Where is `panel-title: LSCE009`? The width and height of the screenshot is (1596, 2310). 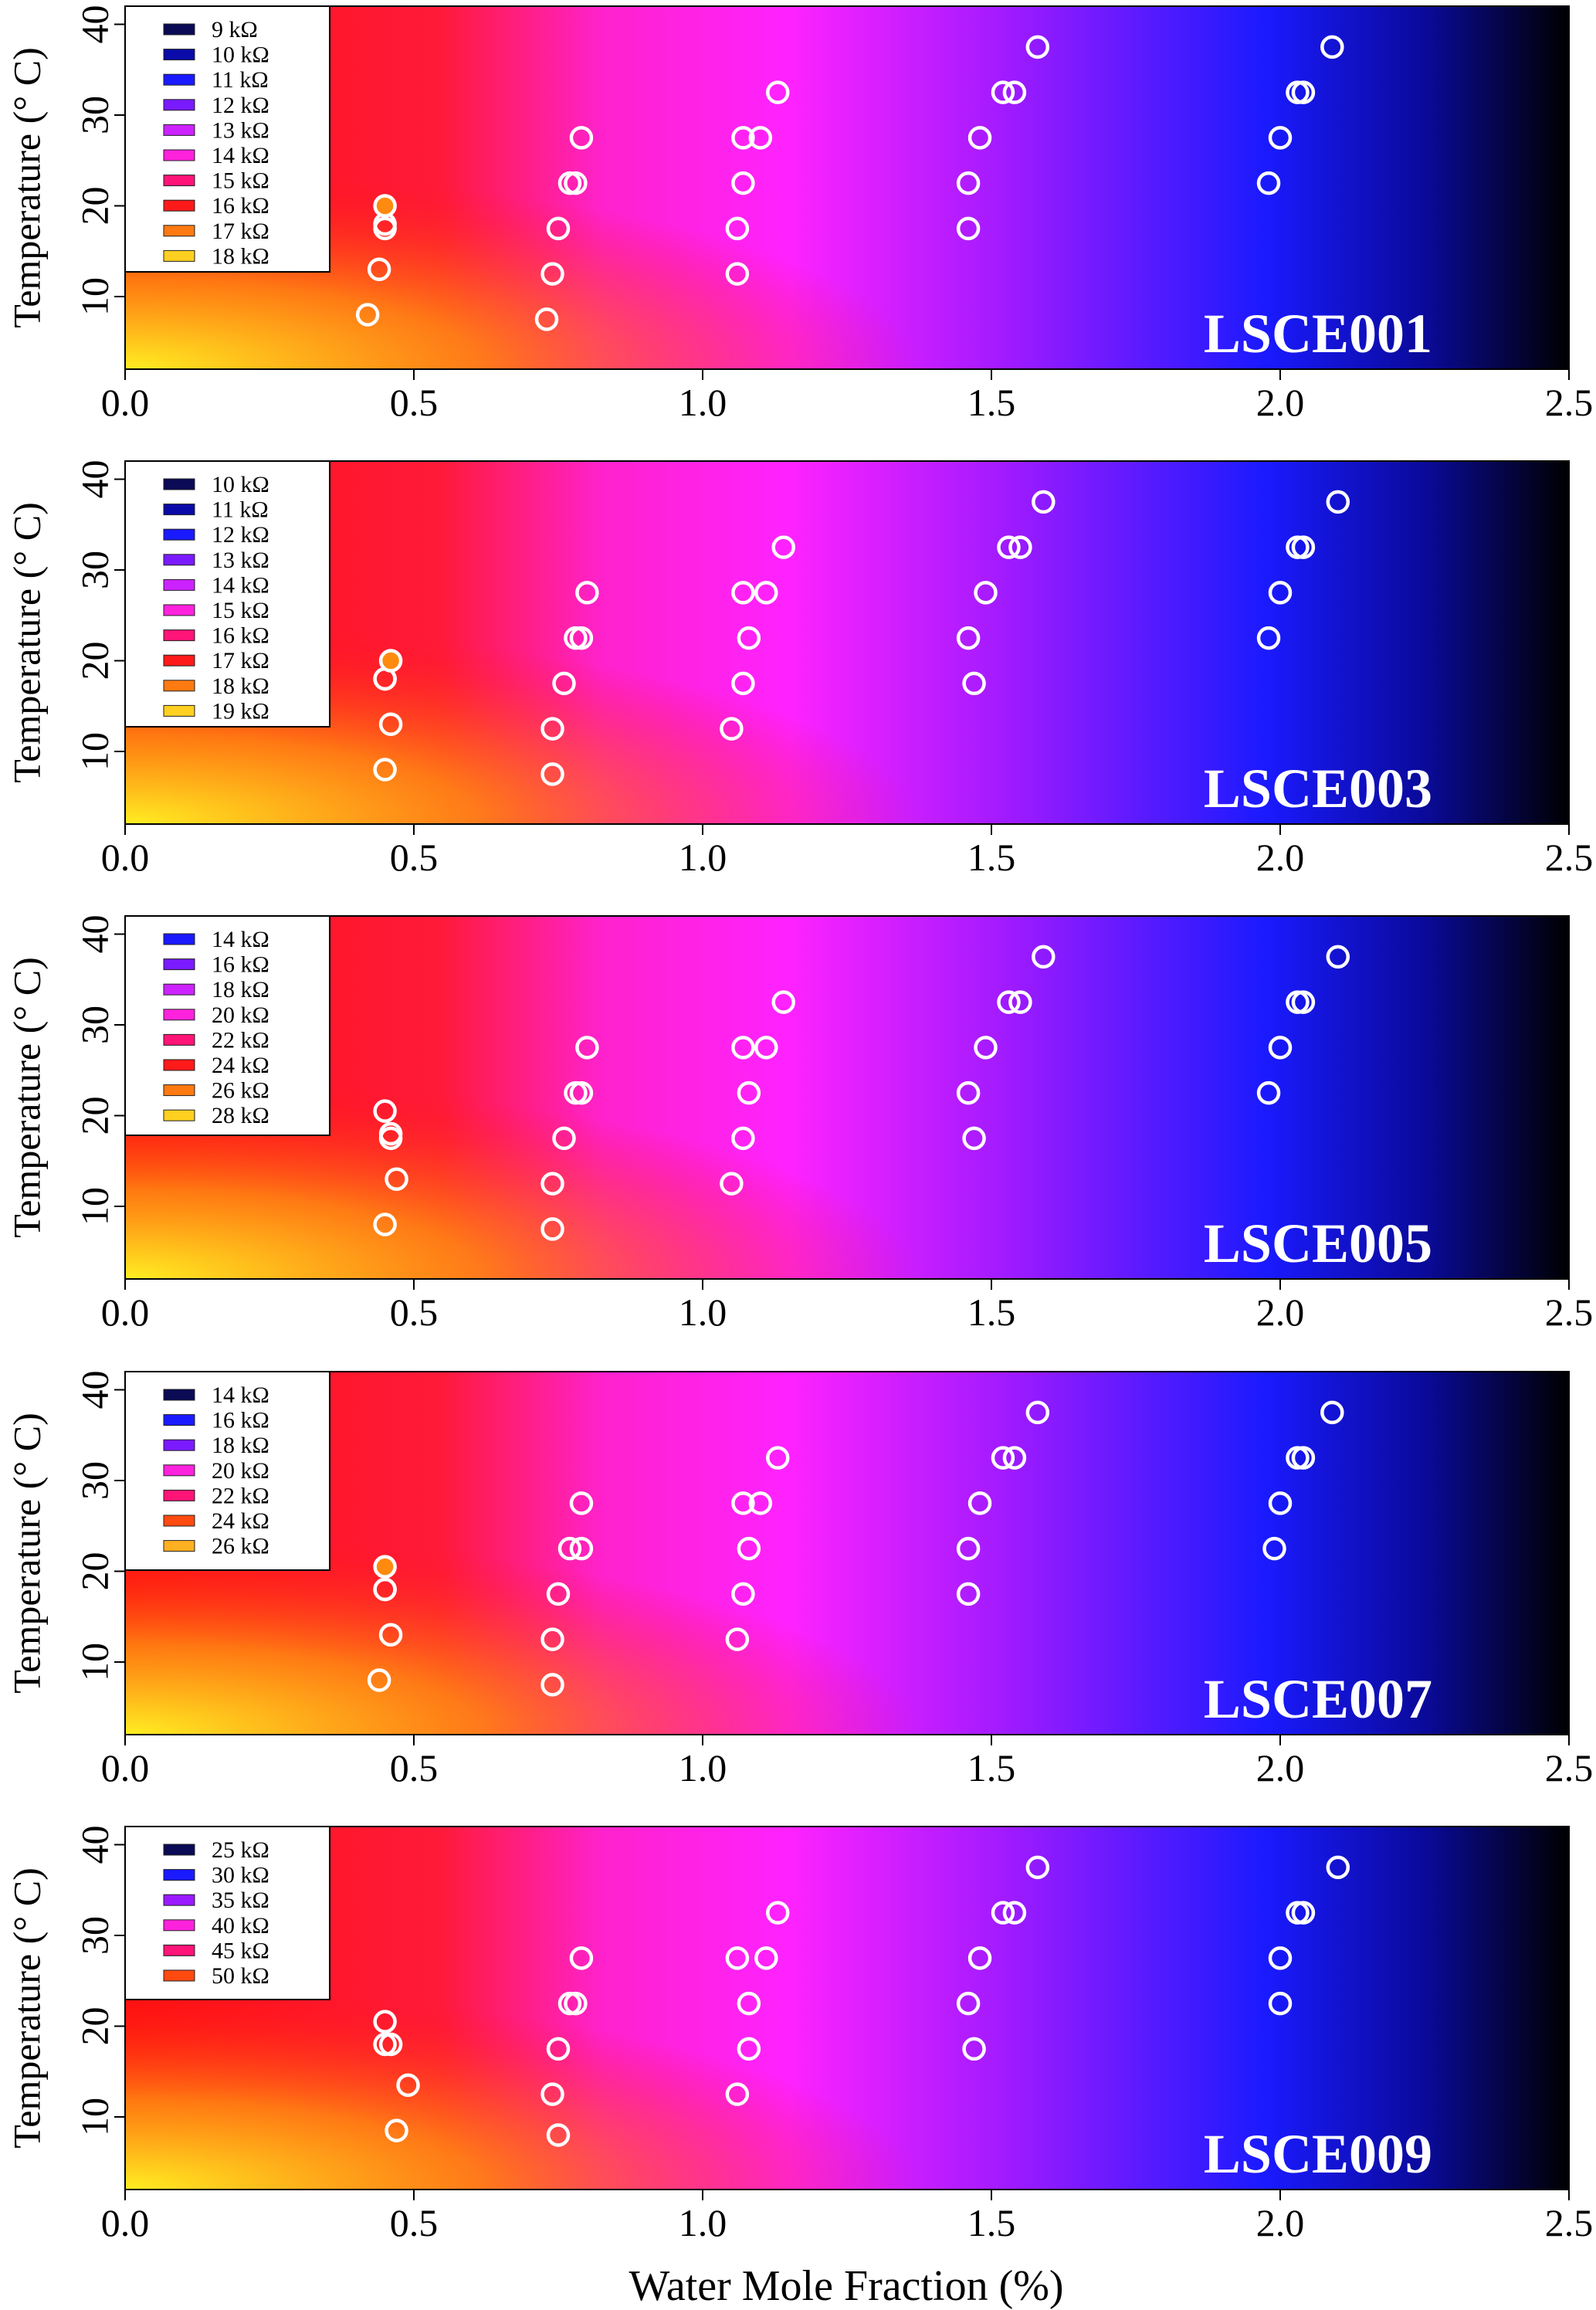
panel-title: LSCE009 is located at coordinates (1318, 2154).